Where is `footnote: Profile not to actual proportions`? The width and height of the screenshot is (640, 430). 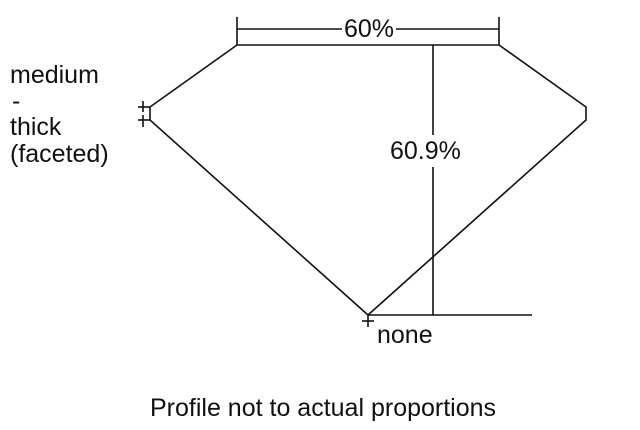
footnote: Profile not to actual proportions is located at coordinates (323, 408).